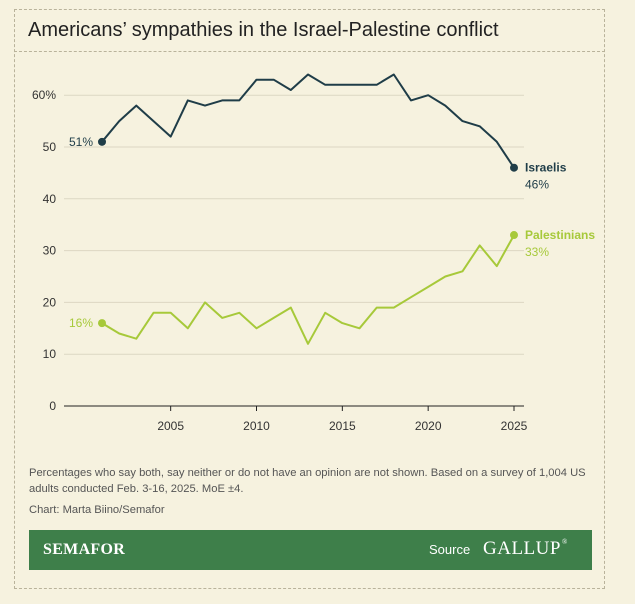 The width and height of the screenshot is (635, 604). I want to click on y-tick-label: 60%, so click(44, 95).